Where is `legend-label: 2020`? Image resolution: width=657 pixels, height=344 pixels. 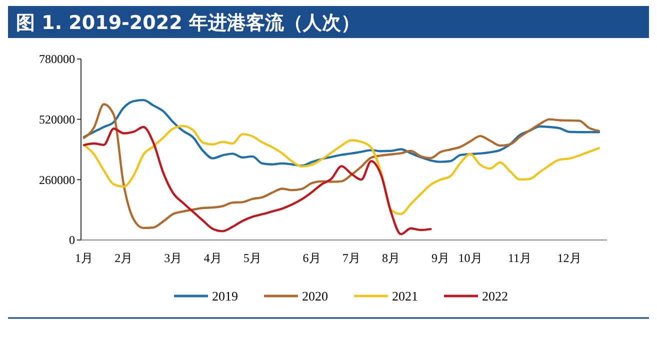
legend-label: 2020 is located at coordinates (315, 296).